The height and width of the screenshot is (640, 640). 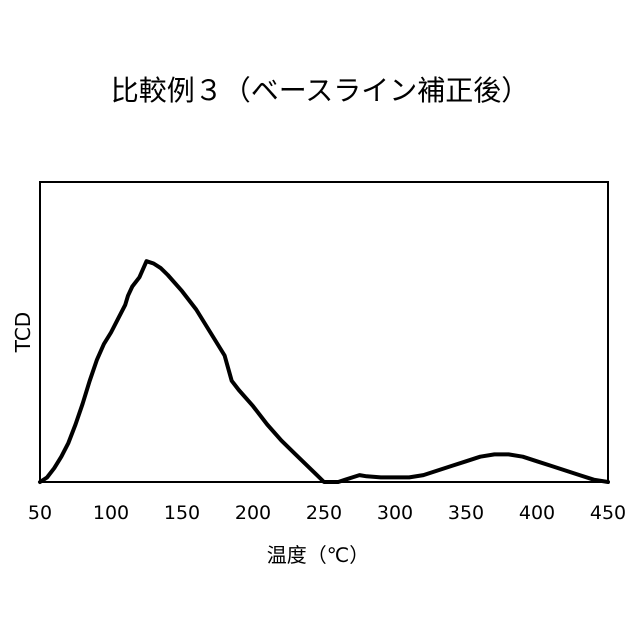 I want to click on x-tick-label: 250, so click(x=324, y=513).